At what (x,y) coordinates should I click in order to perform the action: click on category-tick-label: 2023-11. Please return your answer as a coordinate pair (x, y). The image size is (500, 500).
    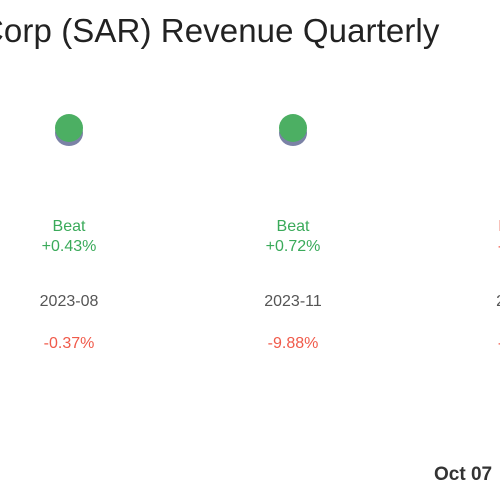
    Looking at the image, I should click on (293, 301).